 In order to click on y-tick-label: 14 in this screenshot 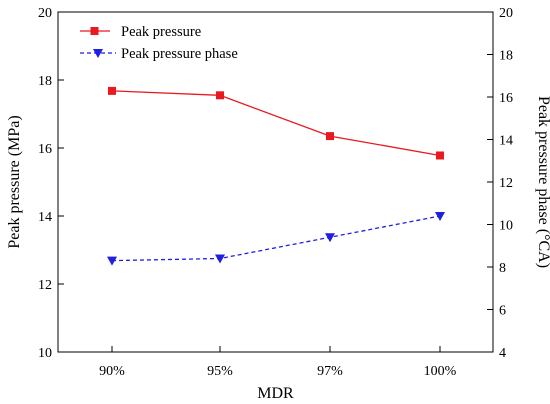, I will do `click(45, 217)`.